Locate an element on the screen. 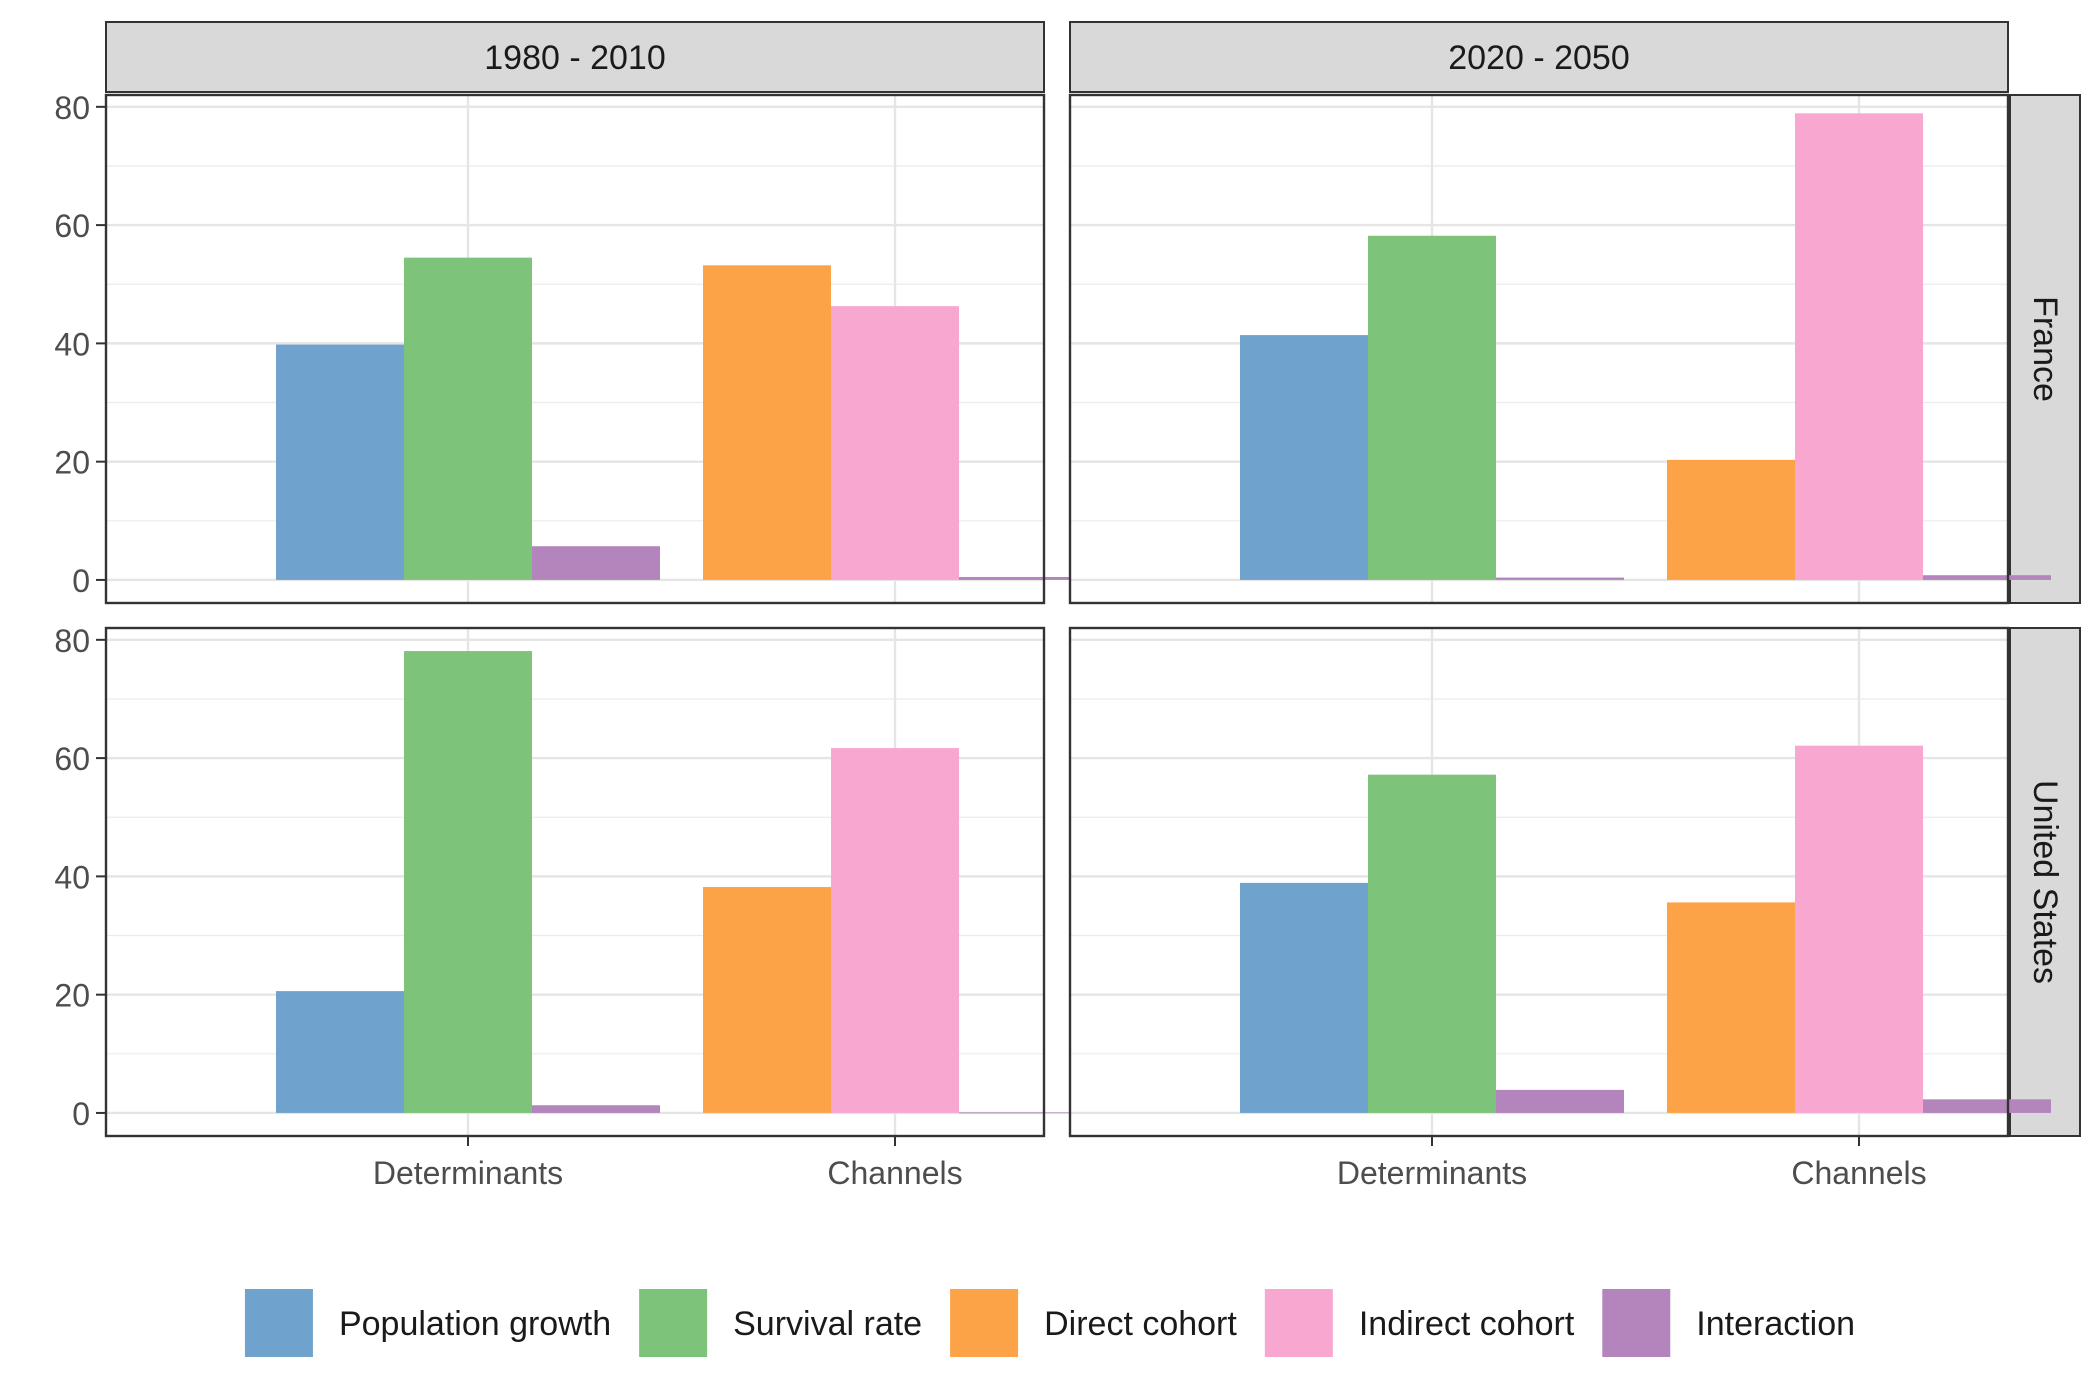  row-strip-label: France is located at coordinates (2045, 349).